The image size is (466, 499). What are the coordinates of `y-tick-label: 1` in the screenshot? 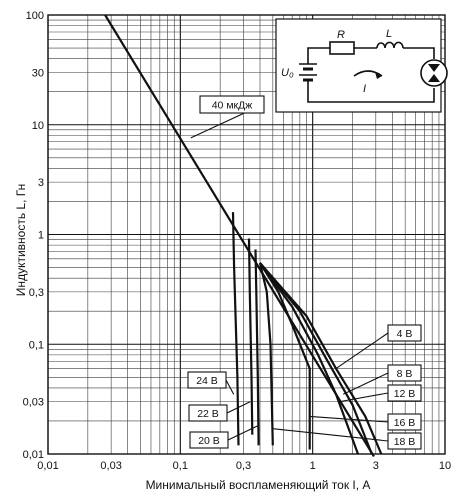 It's located at (41, 236).